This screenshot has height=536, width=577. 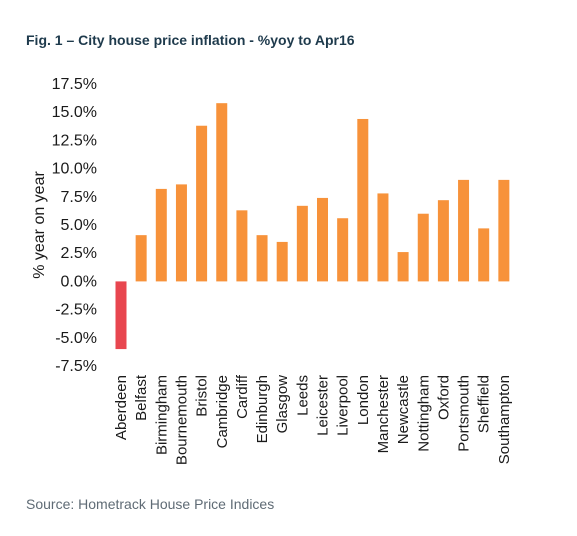 I want to click on x-tick-label: Edinburgh, so click(x=262, y=409).